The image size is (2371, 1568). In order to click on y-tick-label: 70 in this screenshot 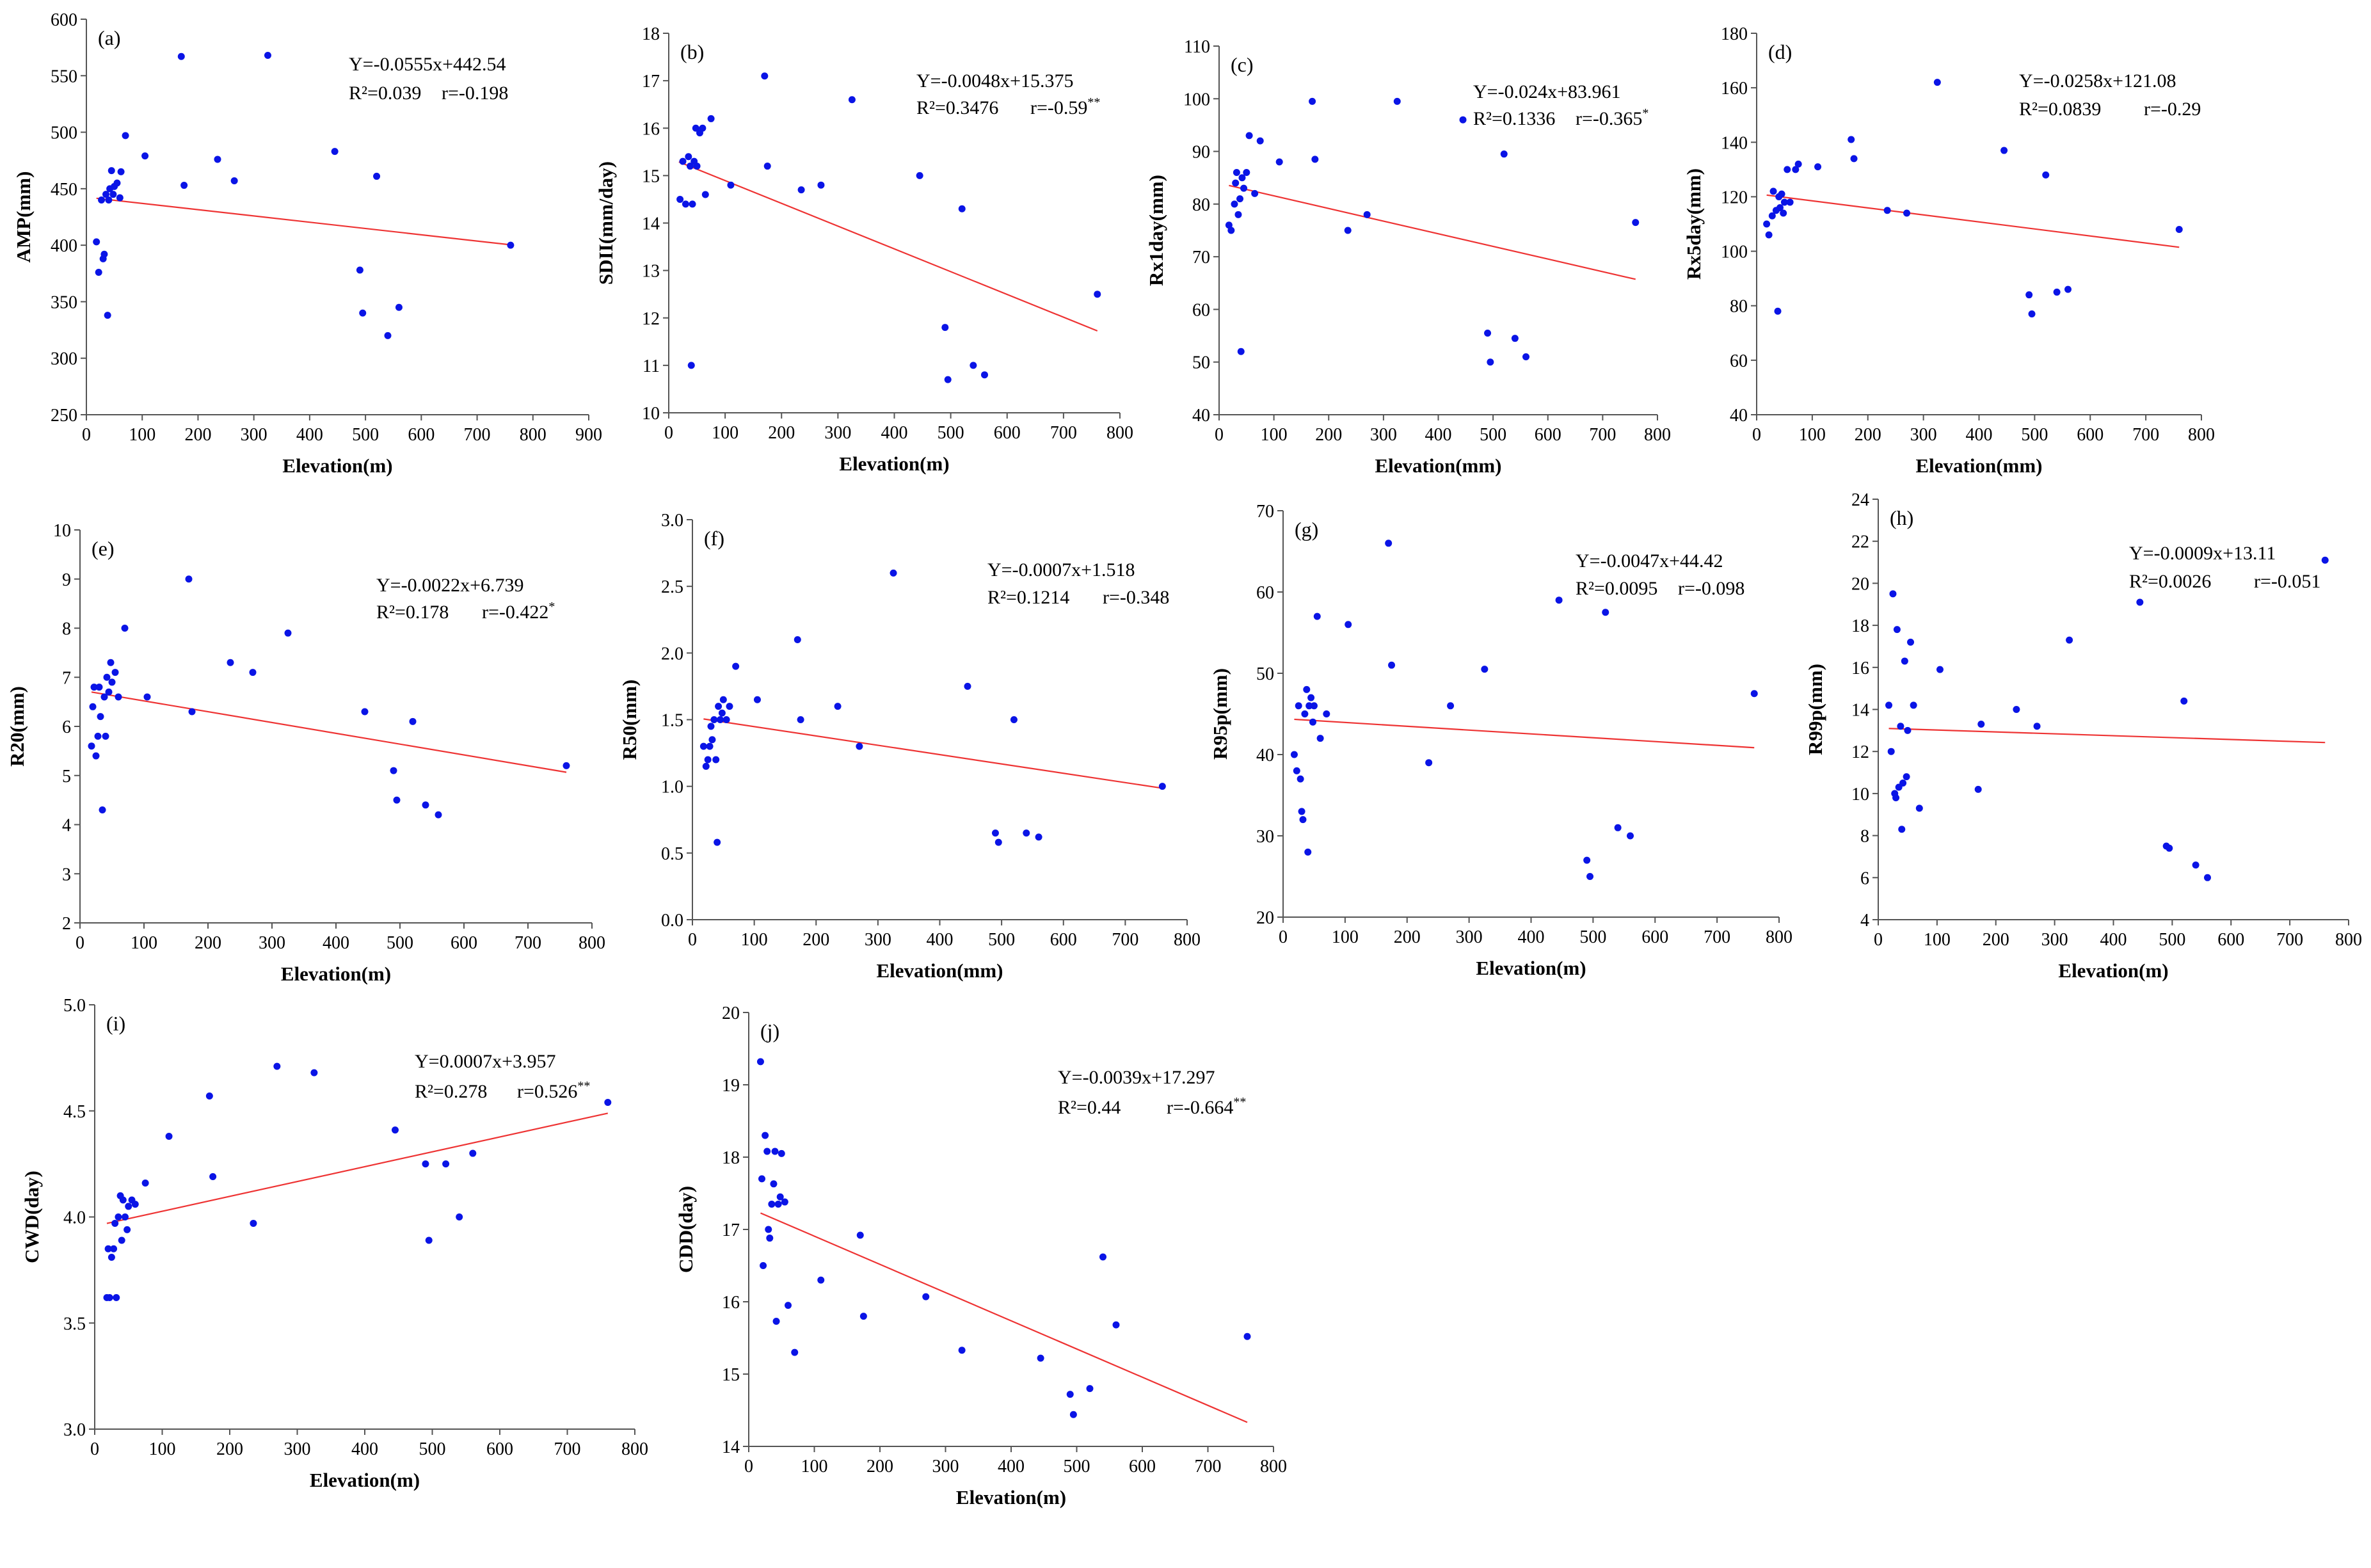, I will do `click(1201, 258)`.